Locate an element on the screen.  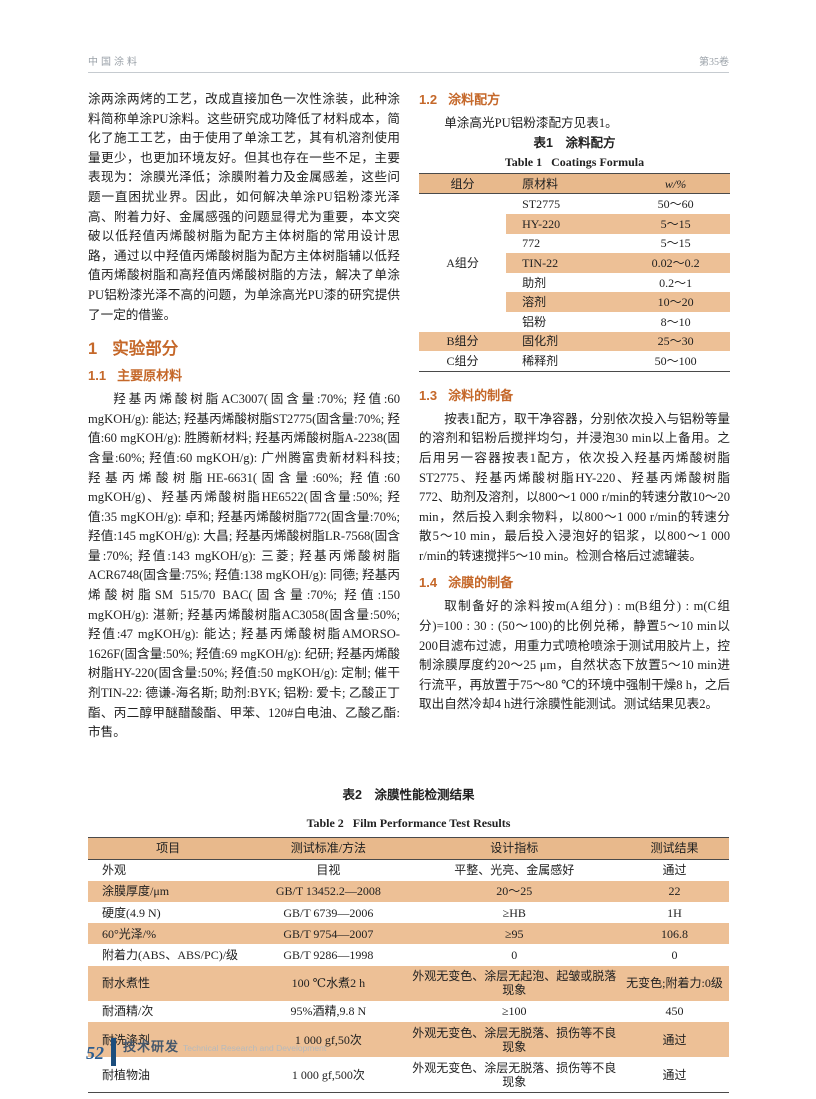
department-name-en: Technical Research and Development is located at coordinates (255, 1048).